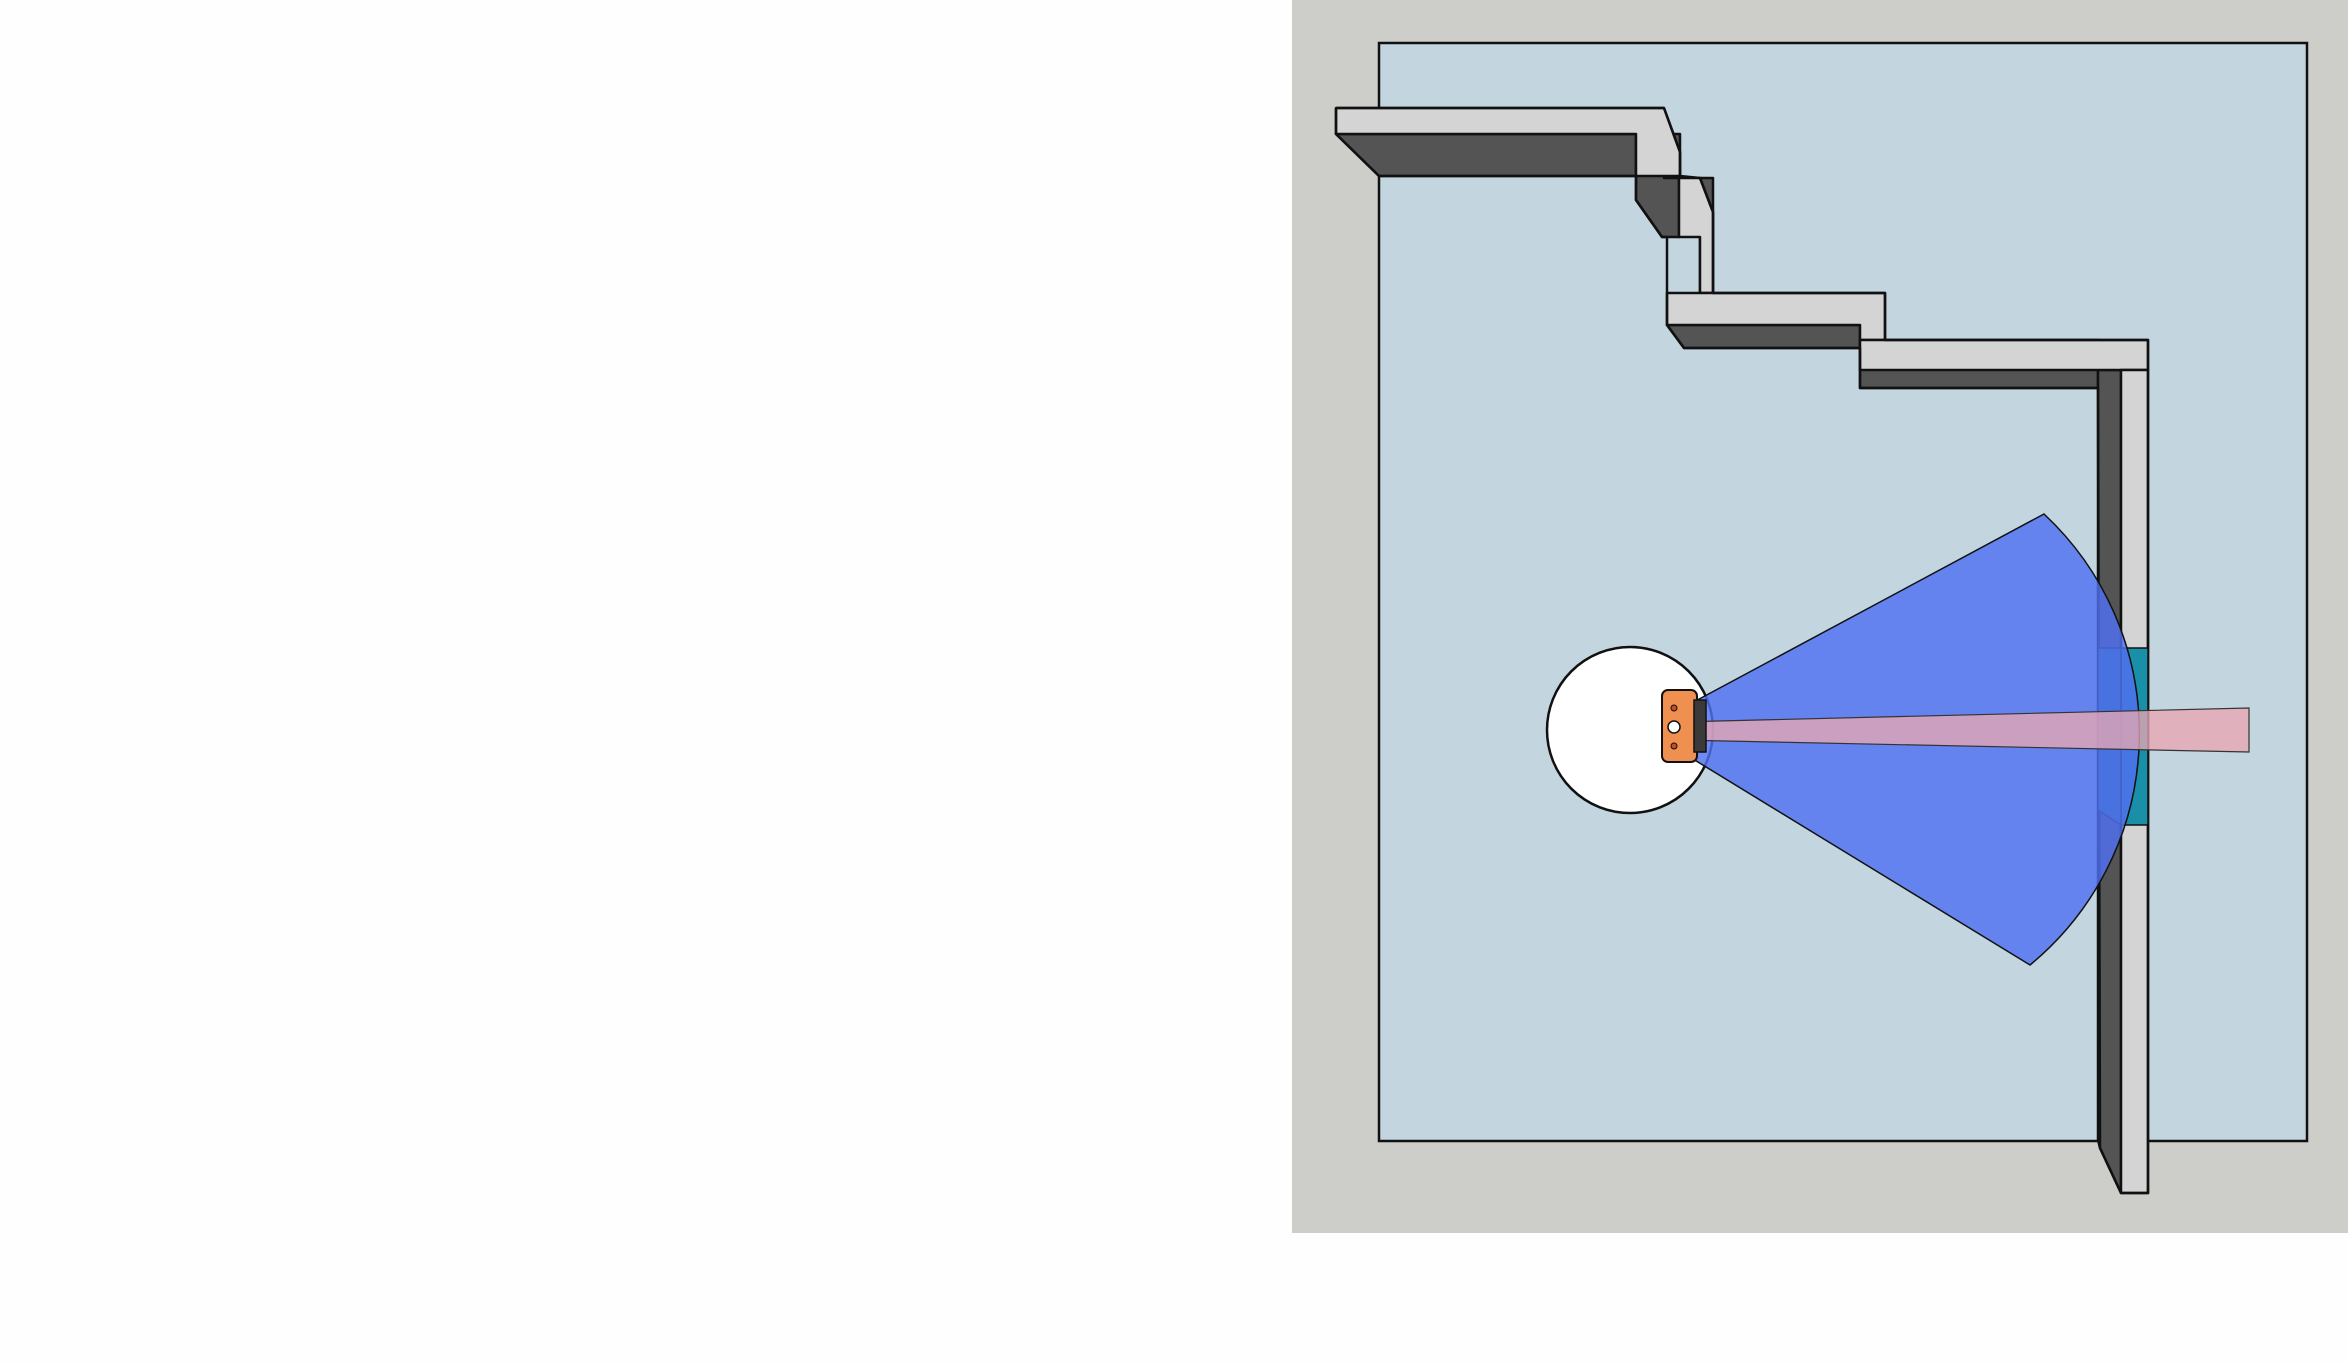  What do you see at coordinates (1700, 726) in the screenshot?
I see `robot-sensor-bar` at bounding box center [1700, 726].